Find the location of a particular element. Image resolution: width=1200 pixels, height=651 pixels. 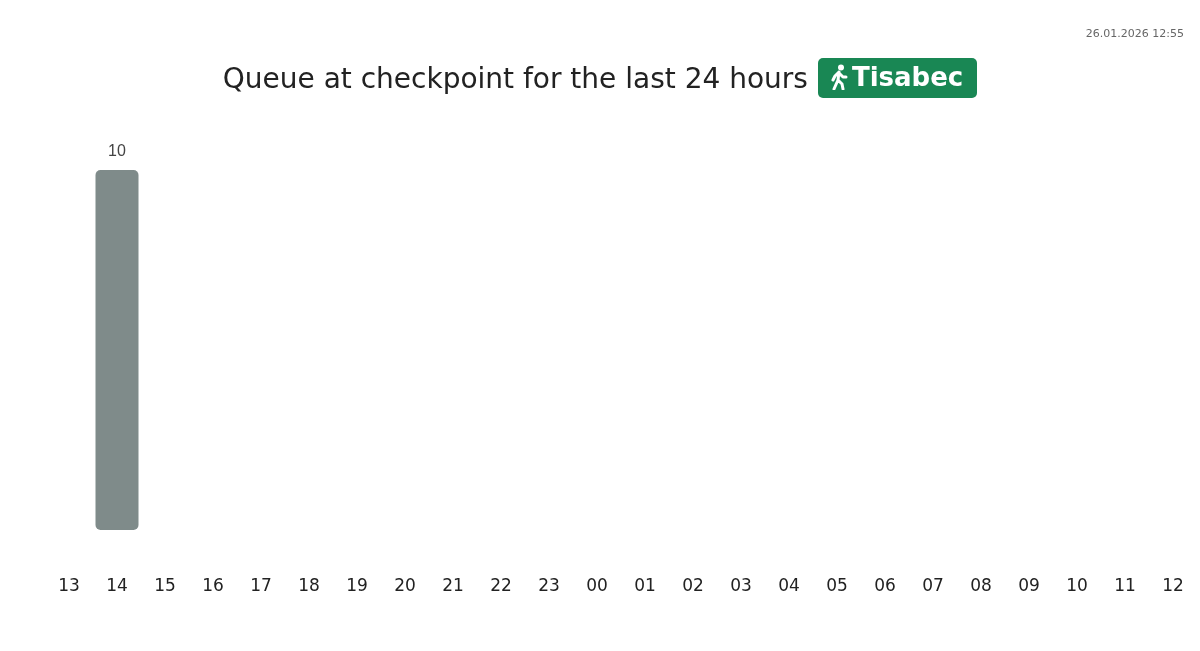

chart-subtitle: Tisabec is located at coordinates (907, 77).